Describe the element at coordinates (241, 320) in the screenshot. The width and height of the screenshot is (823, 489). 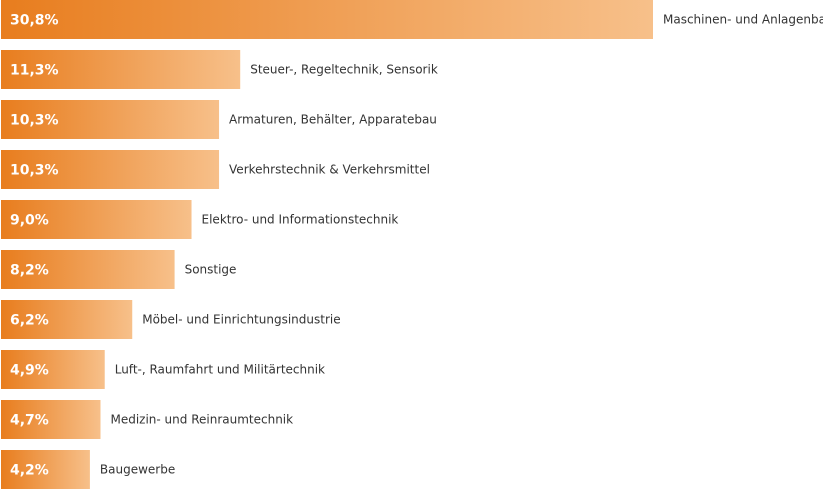
I see `category-label: Möbel- und Einrichtungsindustrie` at that location.